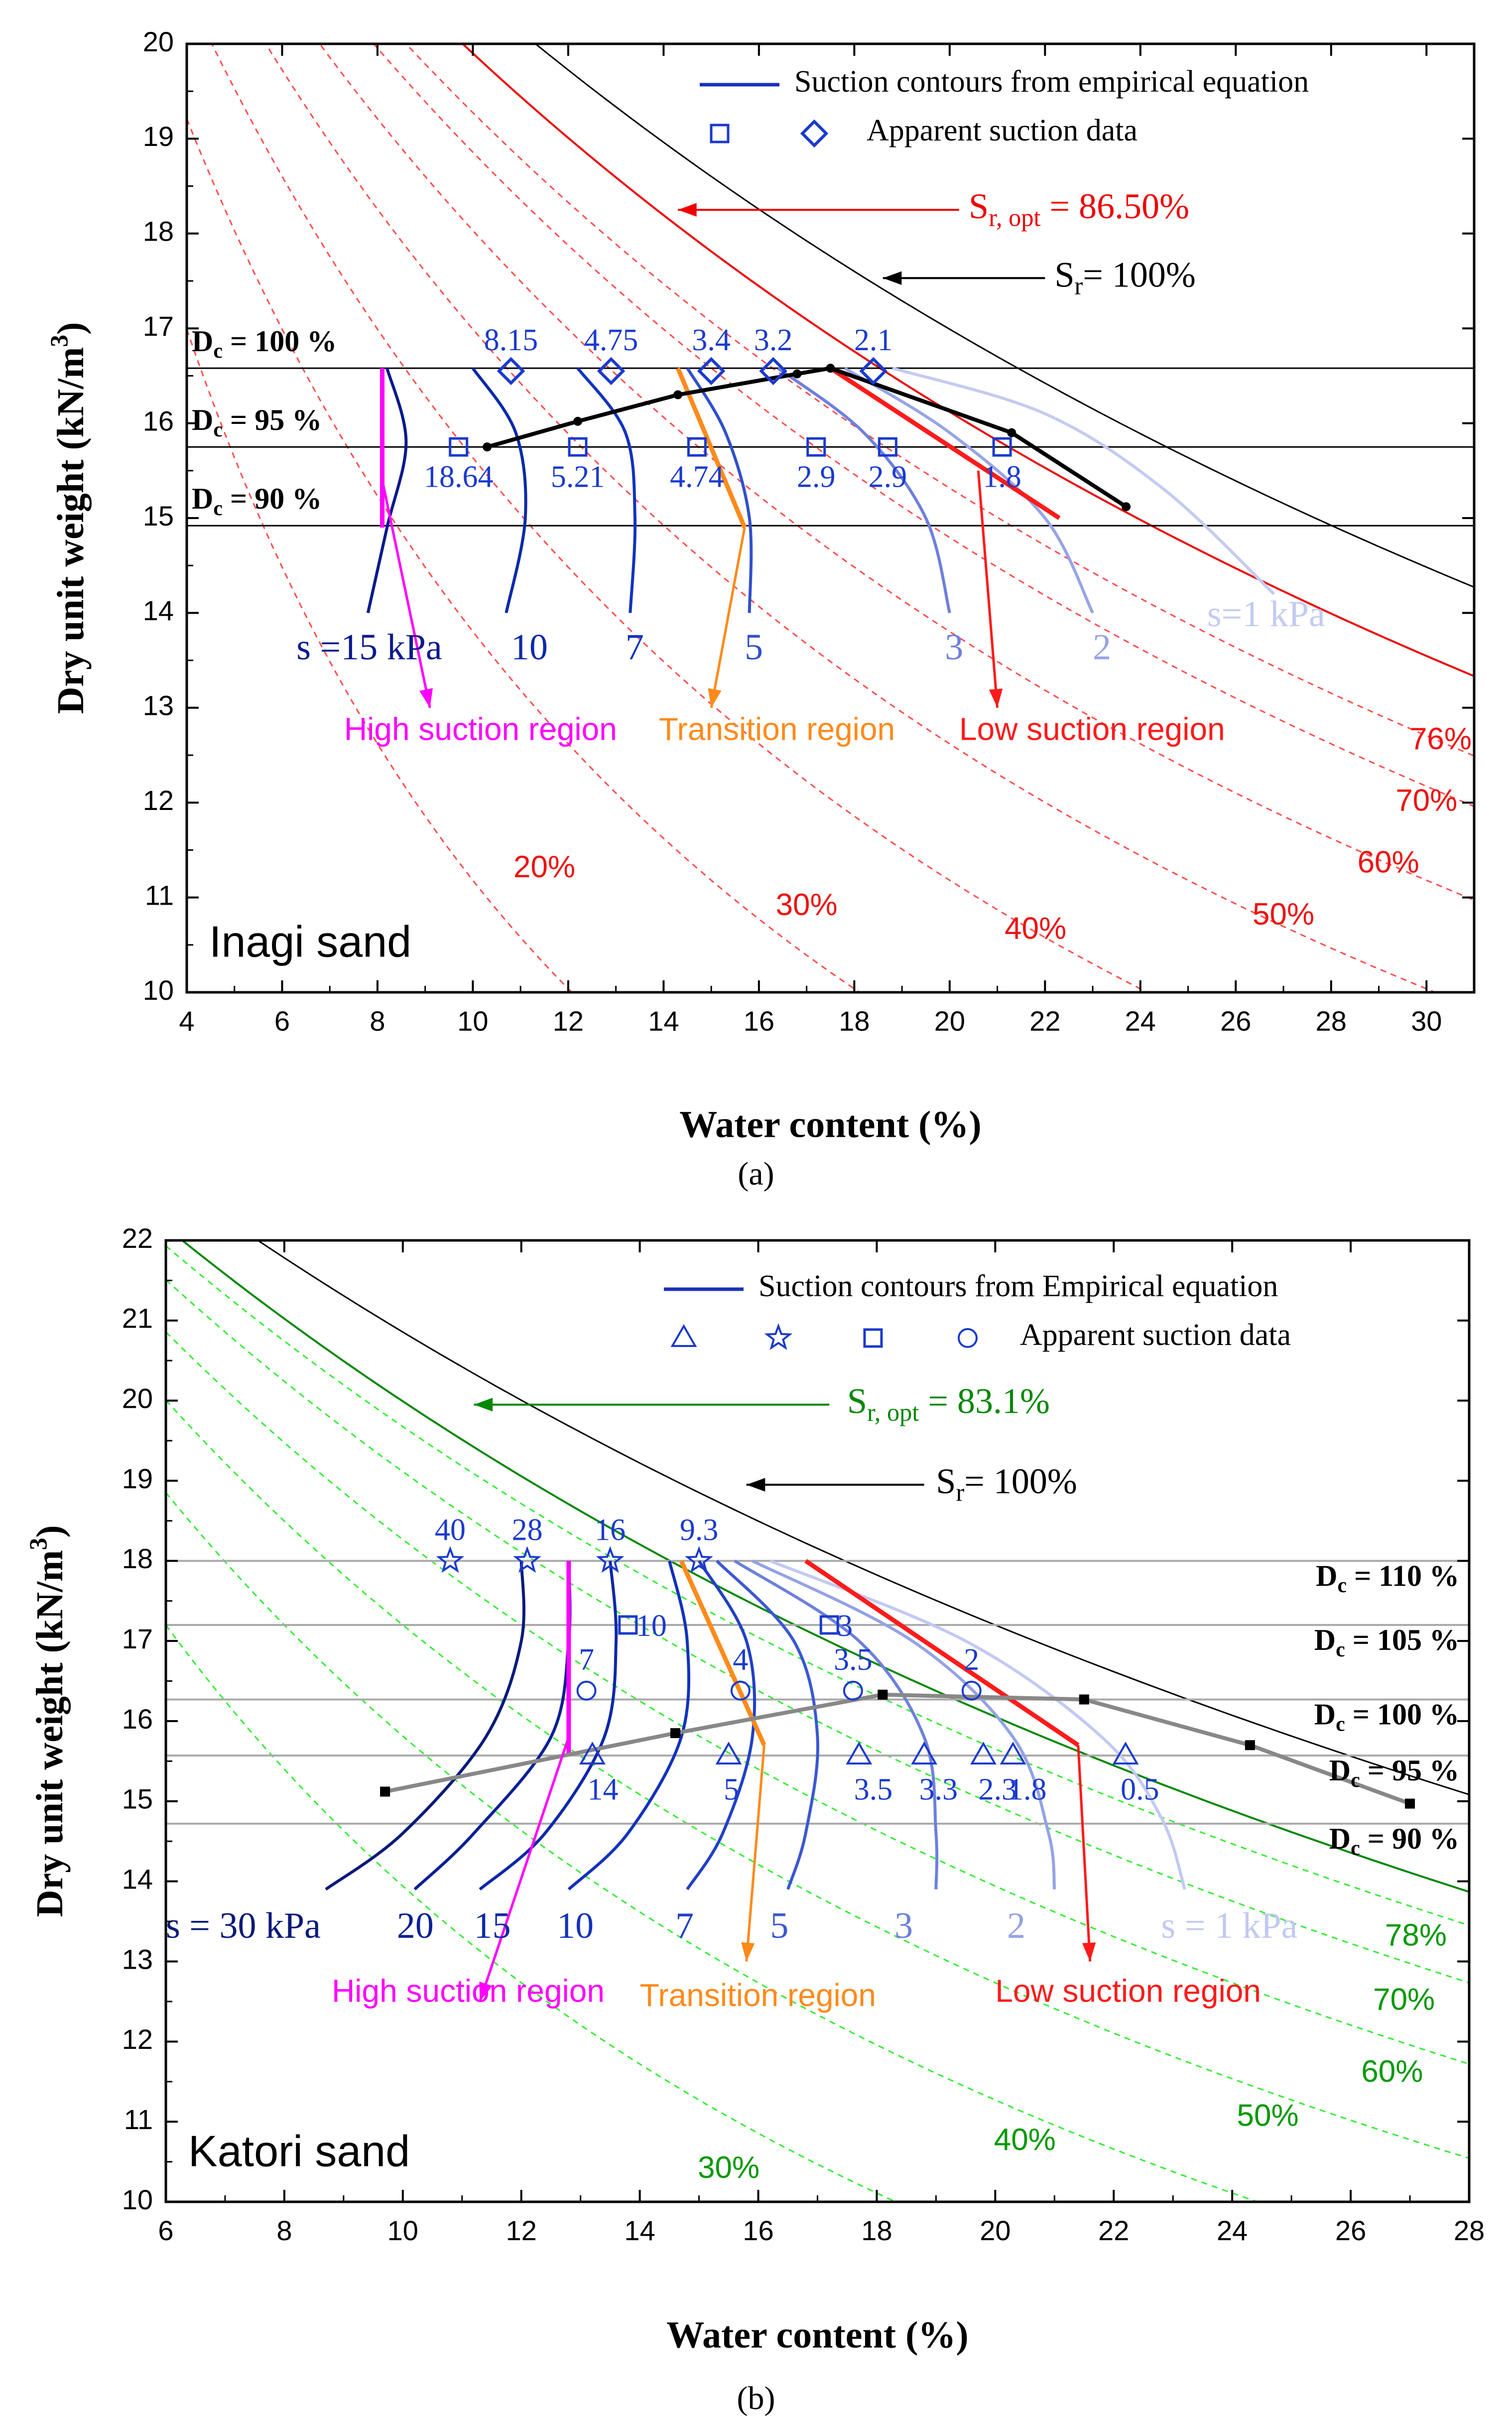 The image size is (1512, 2422). Describe the element at coordinates (845, 1626) in the screenshot. I see `square-label-1: 3` at that location.